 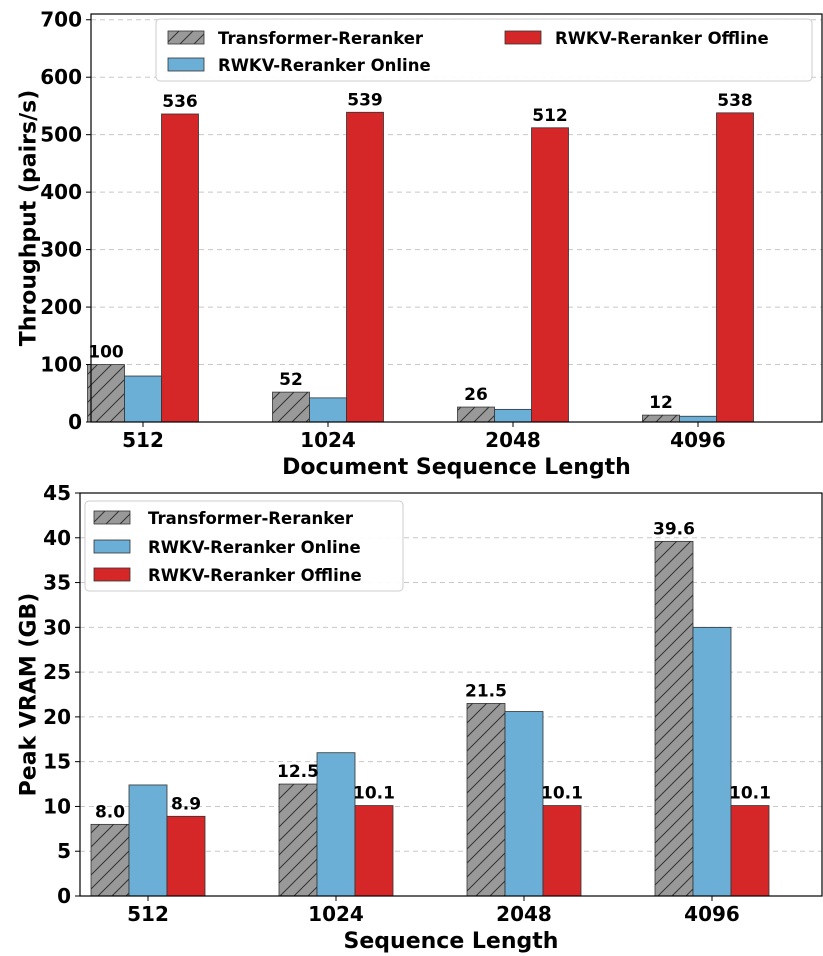 What do you see at coordinates (57, 493) in the screenshot?
I see `y-tick-label: 45` at bounding box center [57, 493].